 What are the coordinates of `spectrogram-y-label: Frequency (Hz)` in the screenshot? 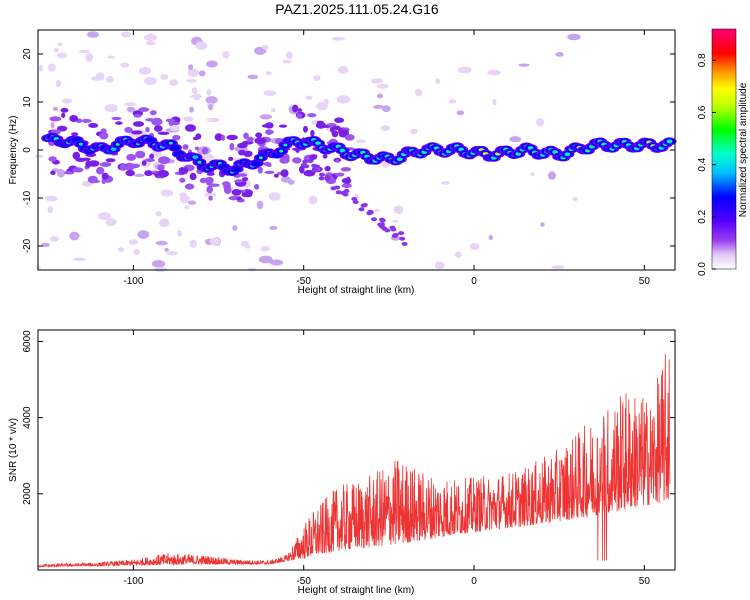 It's located at (13, 150).